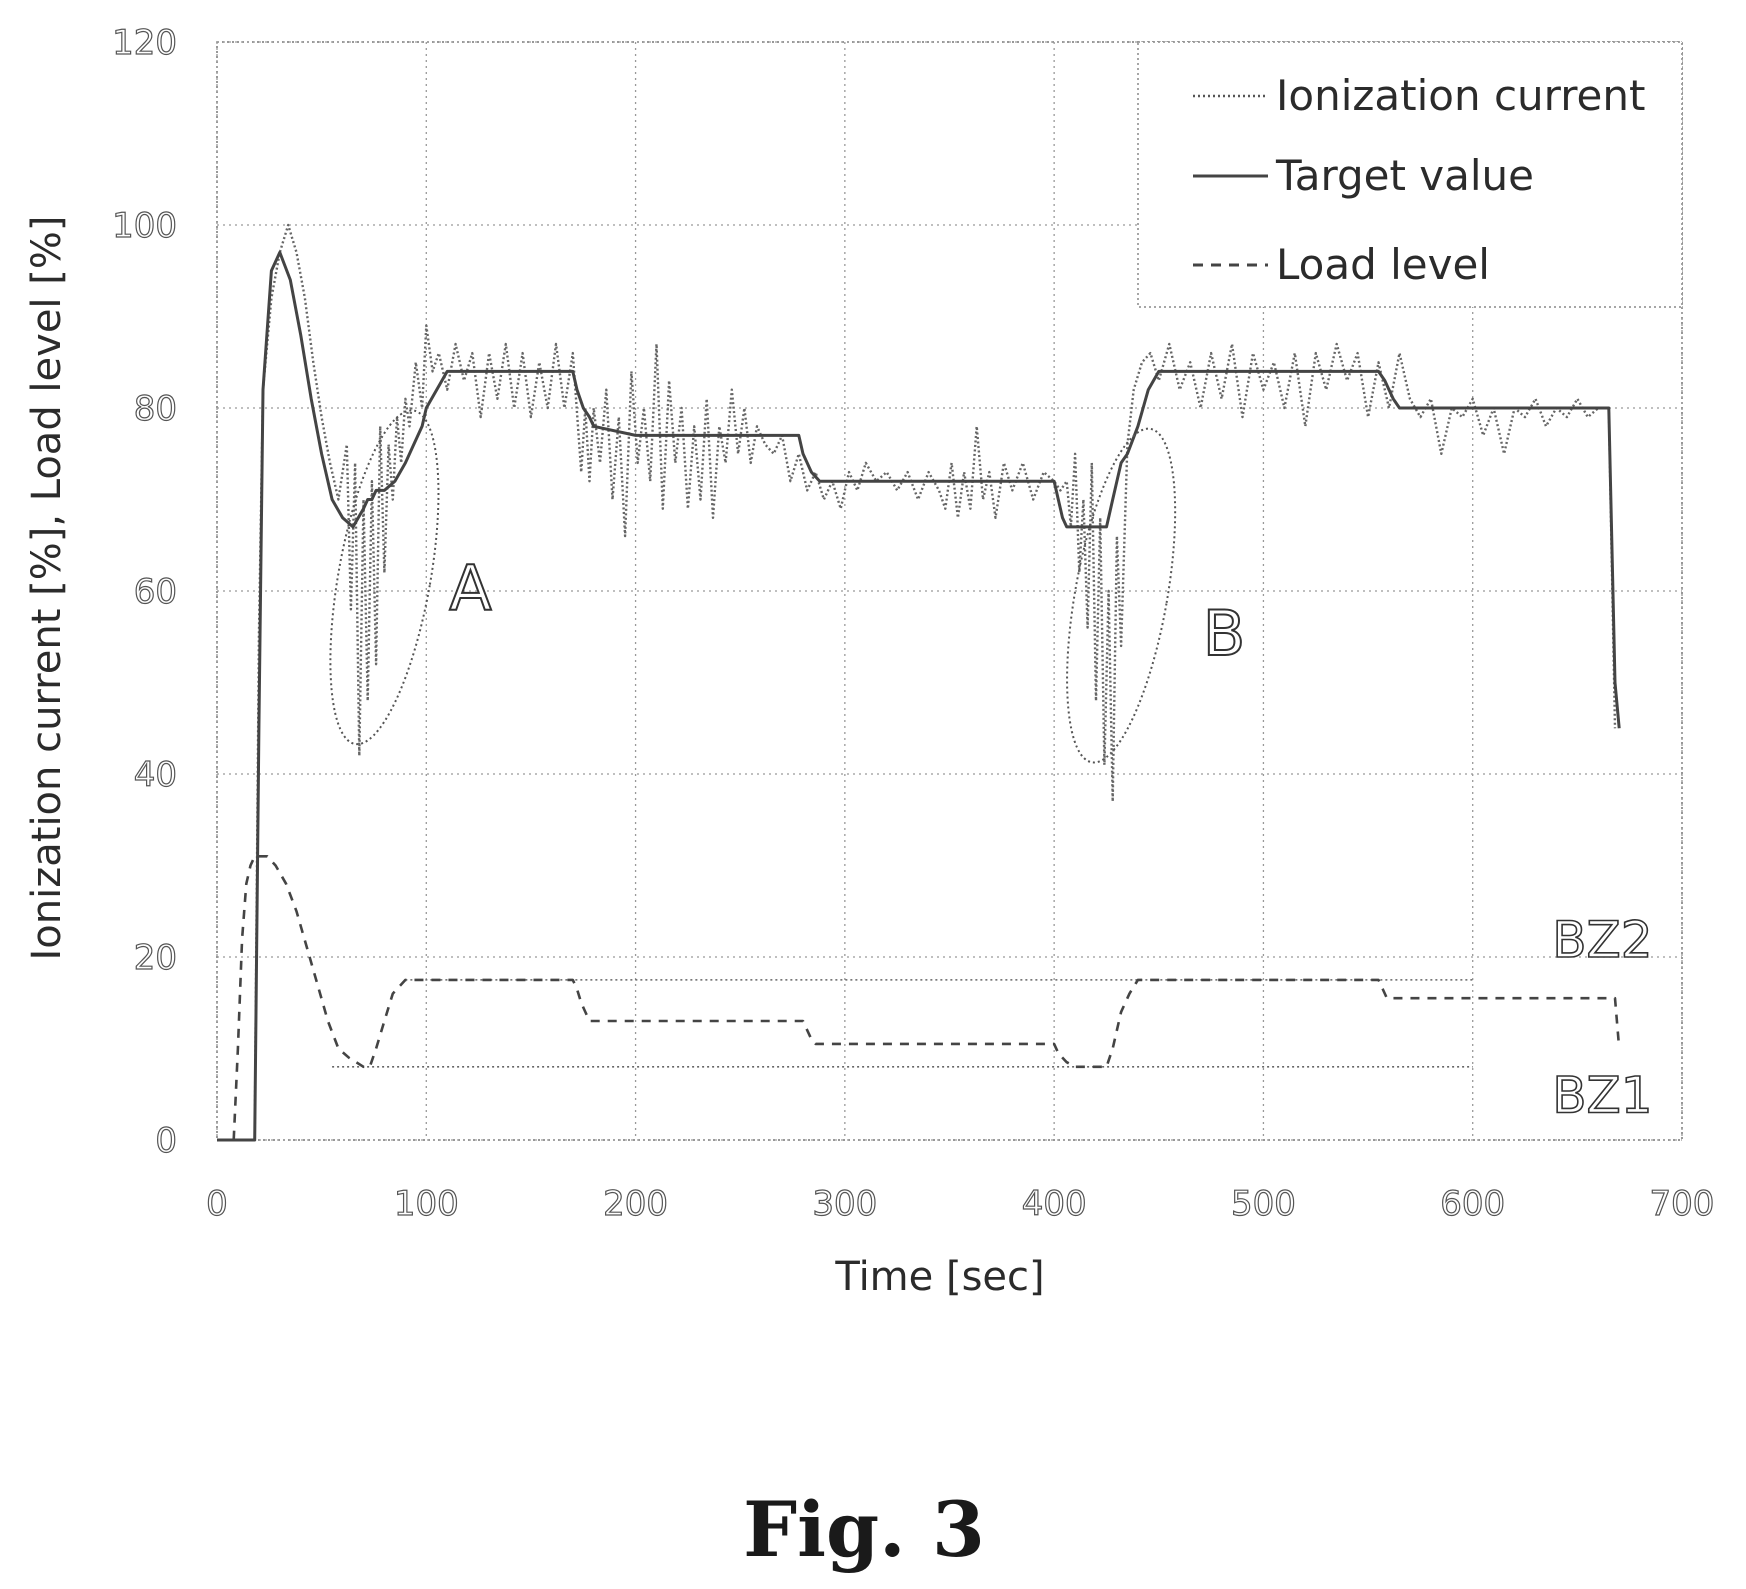 The height and width of the screenshot is (1589, 1746). I want to click on x-tick-label: 700, so click(1682, 1204).